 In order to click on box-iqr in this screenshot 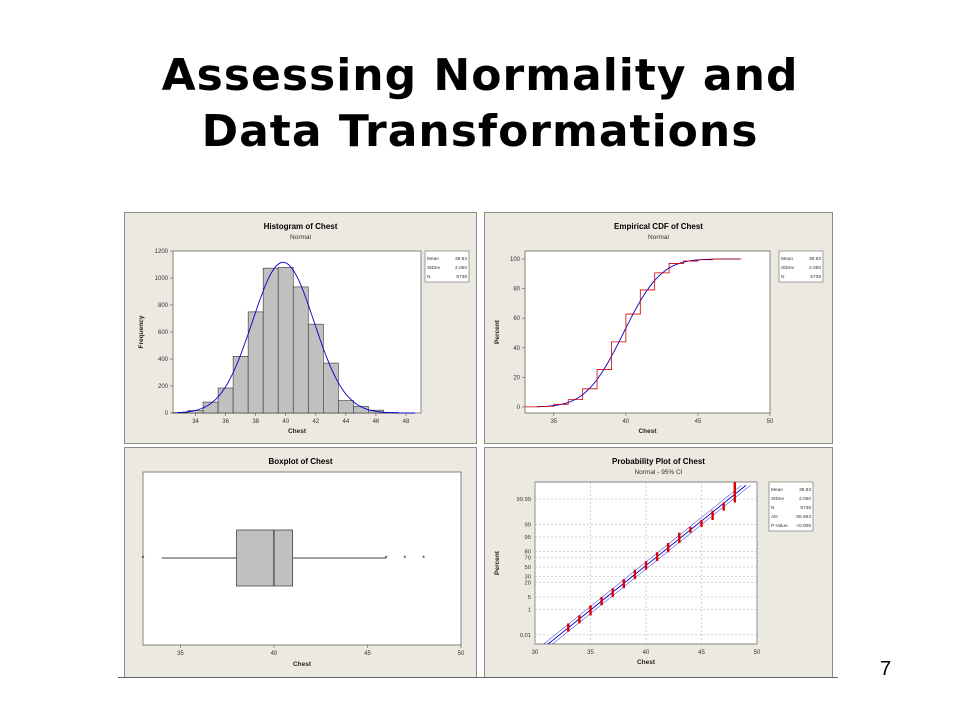, I will do `click(264, 558)`.